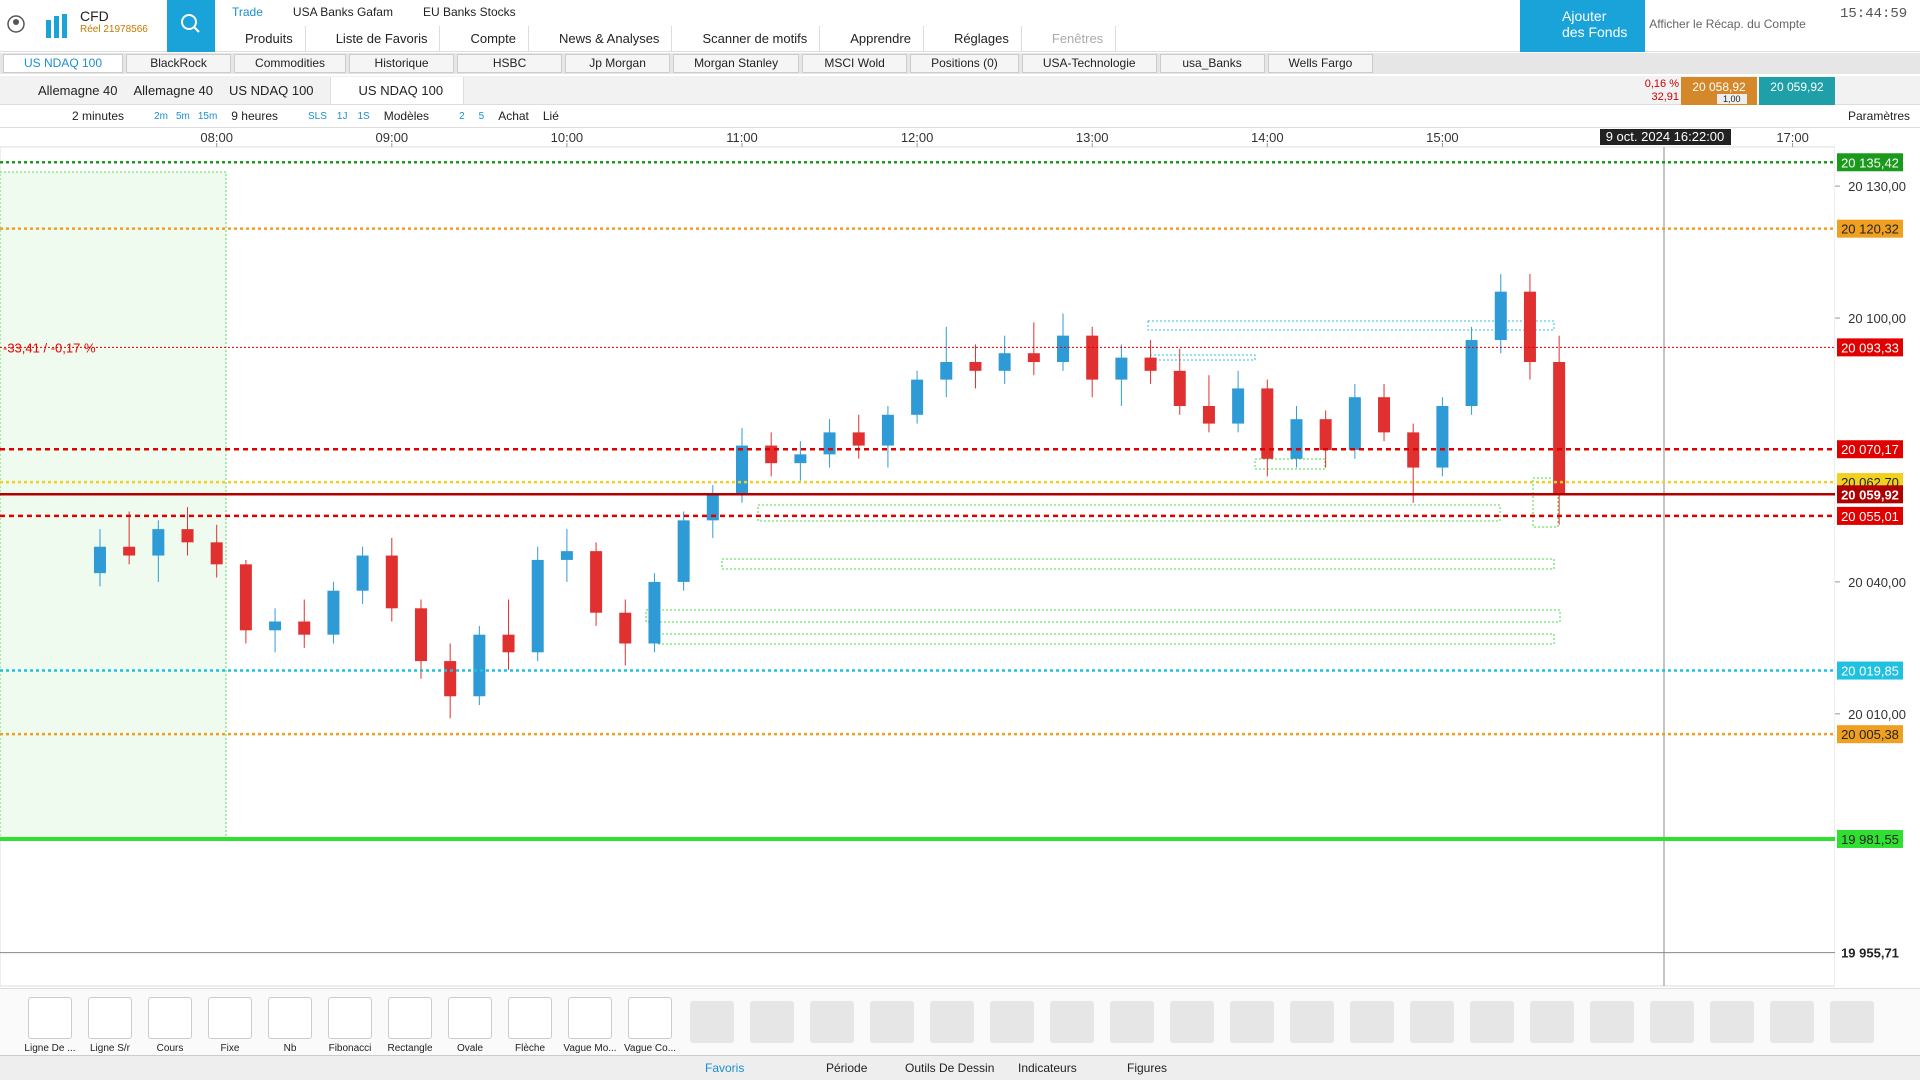  Describe the element at coordinates (406, 116) in the screenshot. I see `templates: Modèles` at that location.